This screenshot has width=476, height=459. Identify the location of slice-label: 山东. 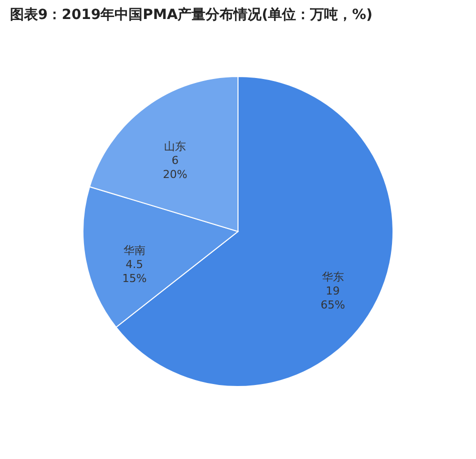
(175, 146).